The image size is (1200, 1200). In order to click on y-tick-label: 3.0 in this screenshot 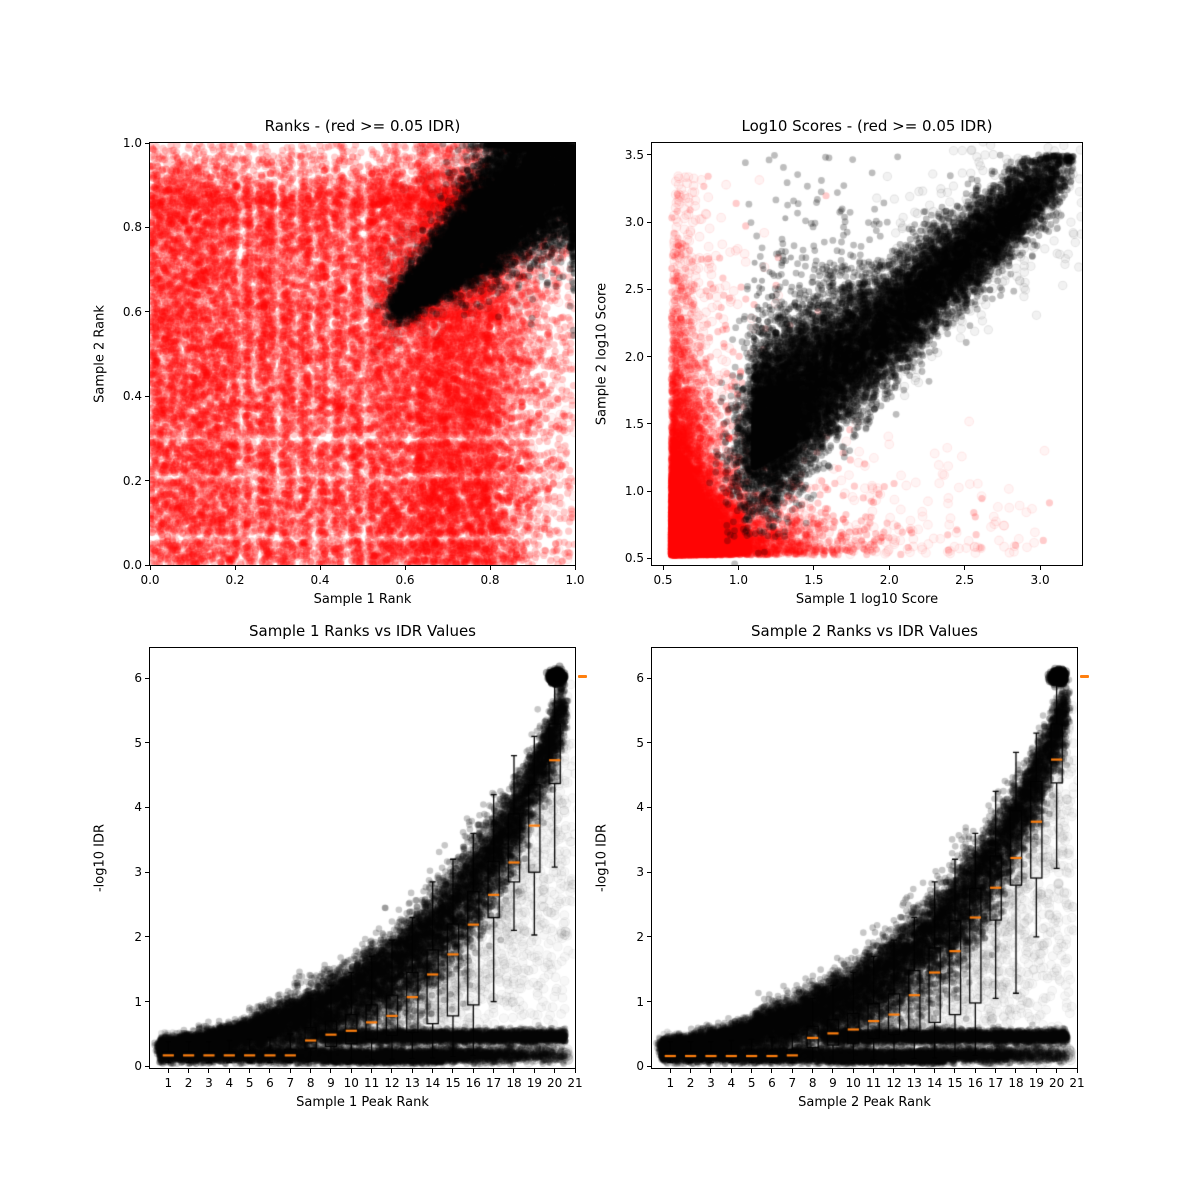, I will do `click(634, 222)`.